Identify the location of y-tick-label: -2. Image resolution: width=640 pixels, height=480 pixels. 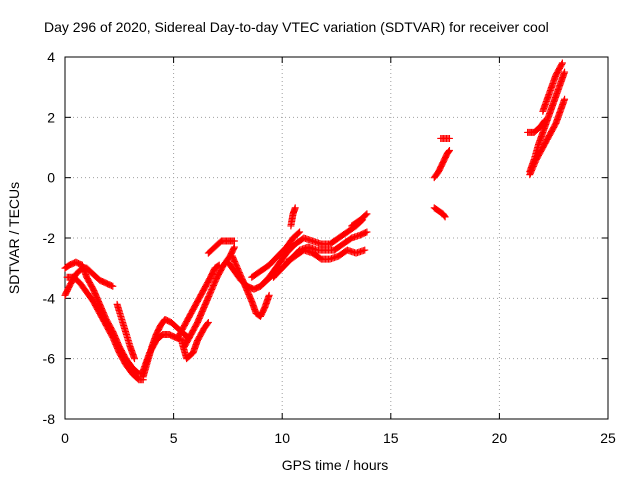
(49, 238).